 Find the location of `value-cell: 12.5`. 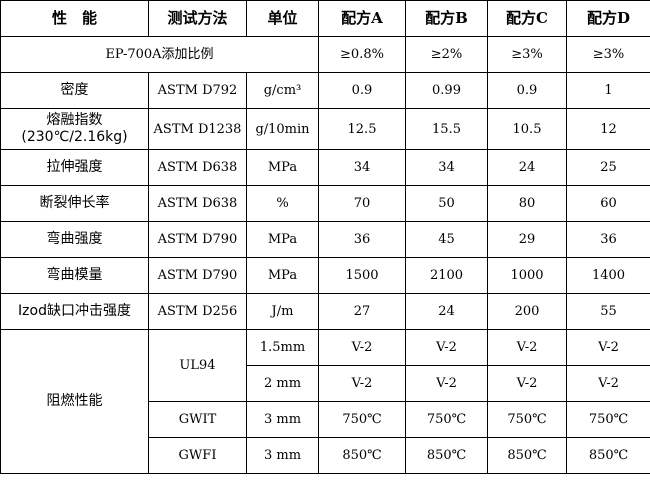

value-cell: 12.5 is located at coordinates (362, 129).